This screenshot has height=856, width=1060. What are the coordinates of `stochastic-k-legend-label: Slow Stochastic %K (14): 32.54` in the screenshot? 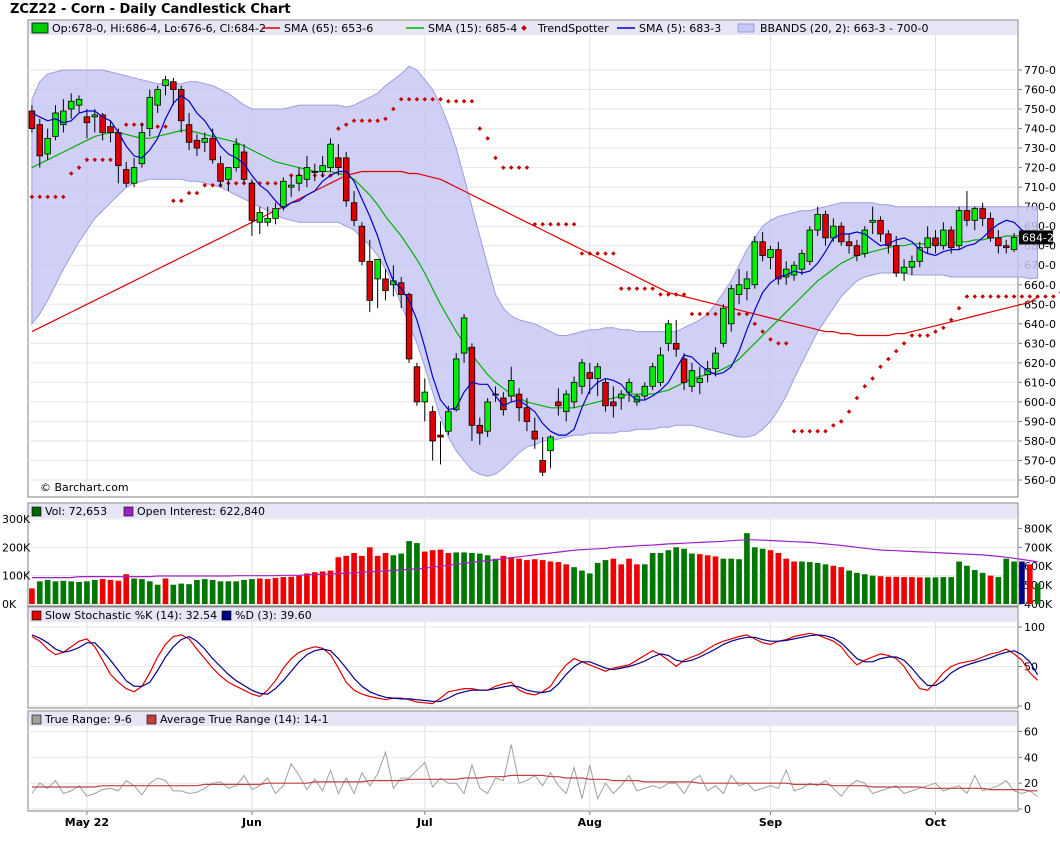 It's located at (131, 615).